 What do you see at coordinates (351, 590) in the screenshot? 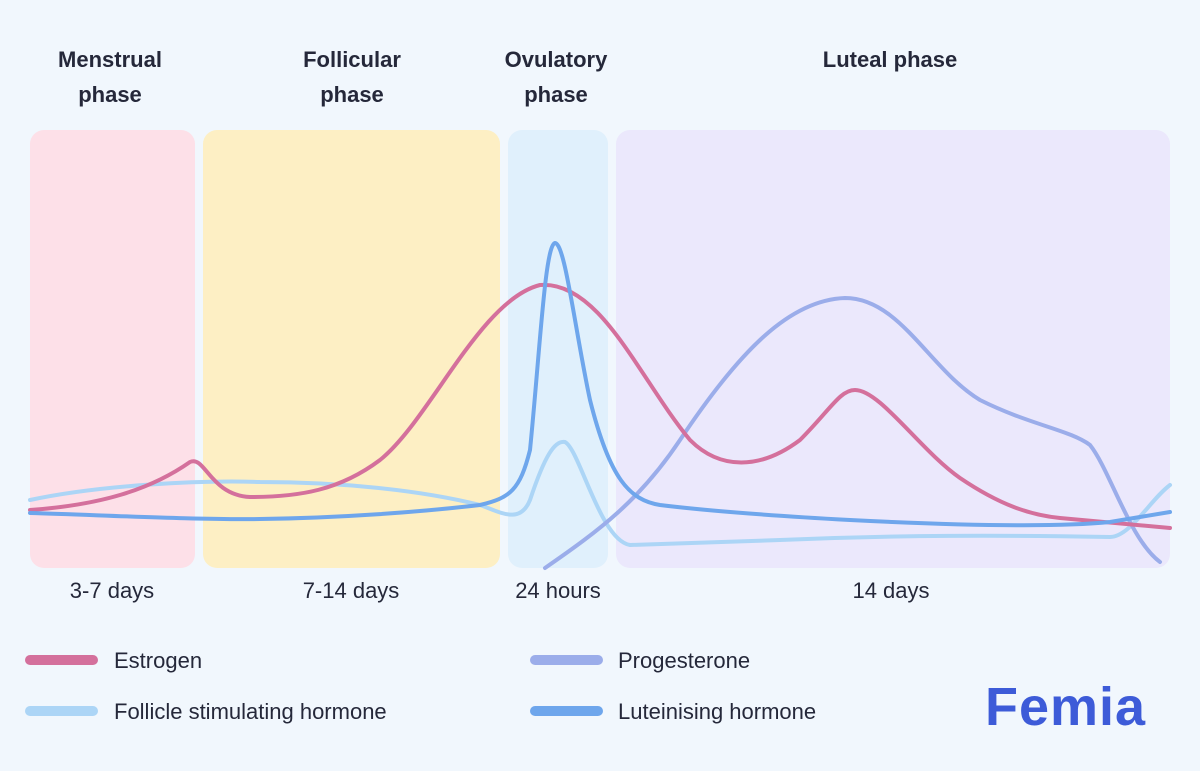
I see `phase-duration: 7-14 days` at bounding box center [351, 590].